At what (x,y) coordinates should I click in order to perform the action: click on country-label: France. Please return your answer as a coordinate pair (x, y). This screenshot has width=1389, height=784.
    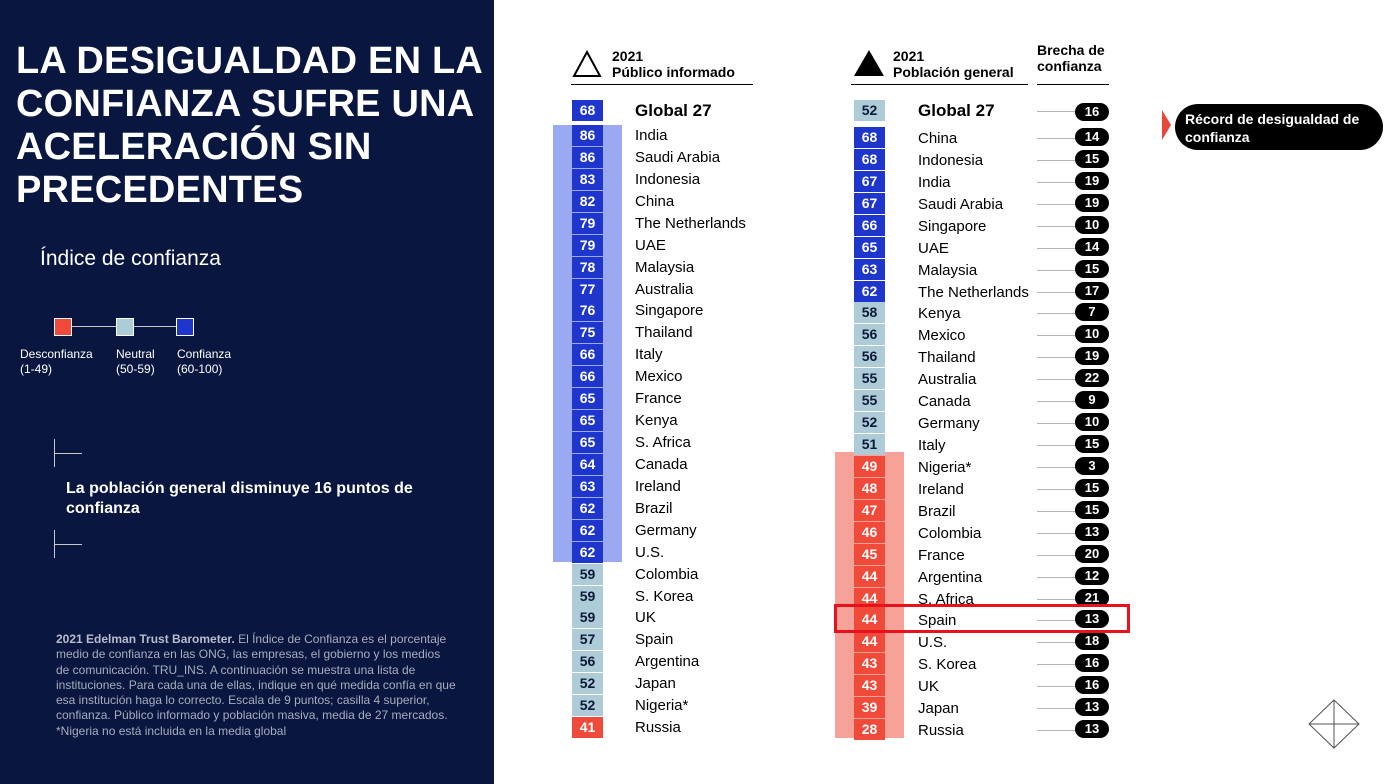
    Looking at the image, I should click on (941, 555).